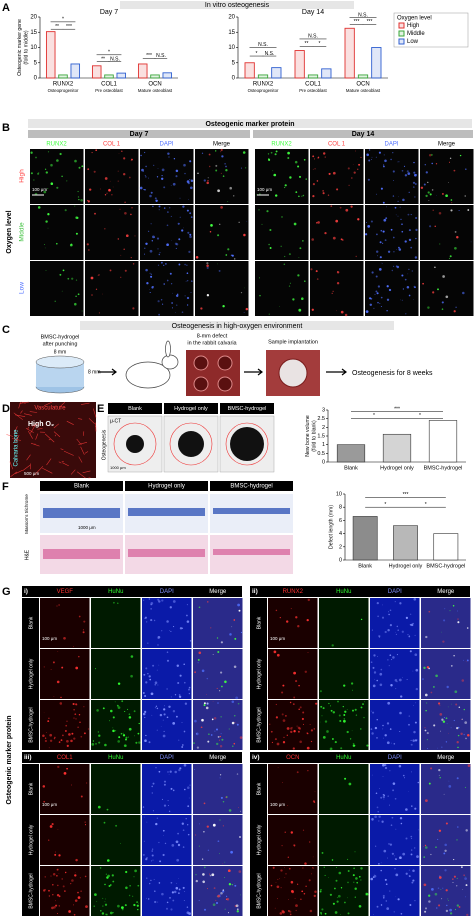 The width and height of the screenshot is (474, 921). What do you see at coordinates (63, 90) in the screenshot?
I see `category-subtitle: Osteoprogenitor` at bounding box center [63, 90].